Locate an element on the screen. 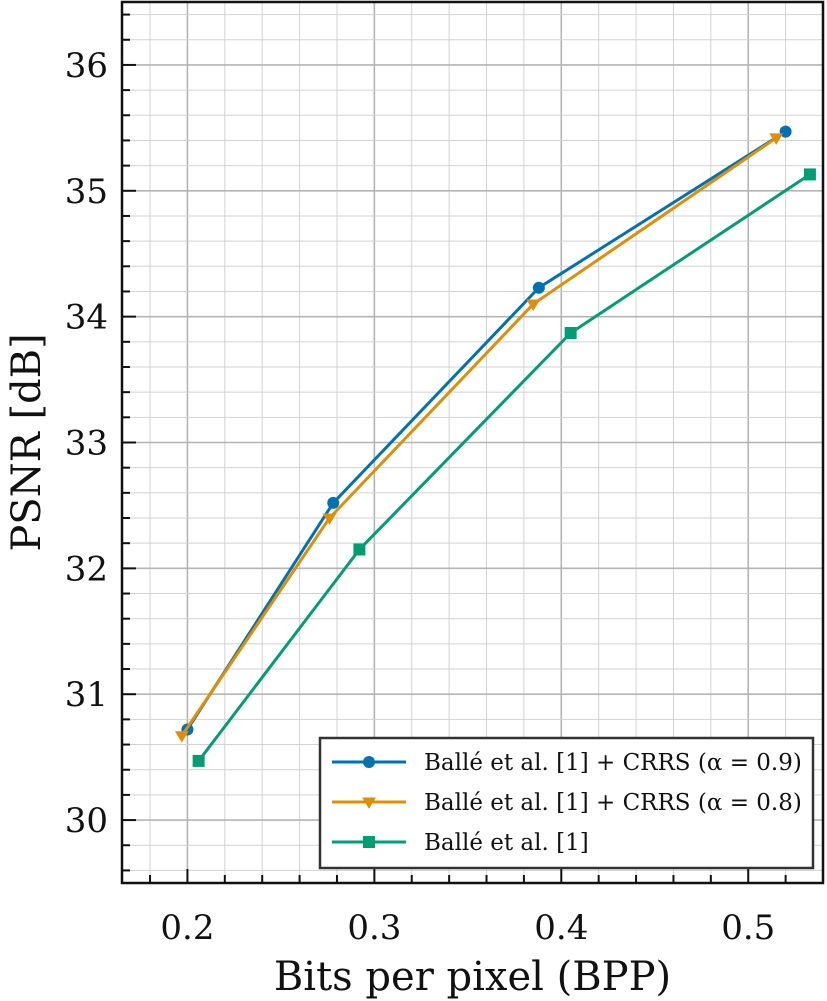 The height and width of the screenshot is (1001, 827). y-tick-label: 35 is located at coordinates (86, 192).